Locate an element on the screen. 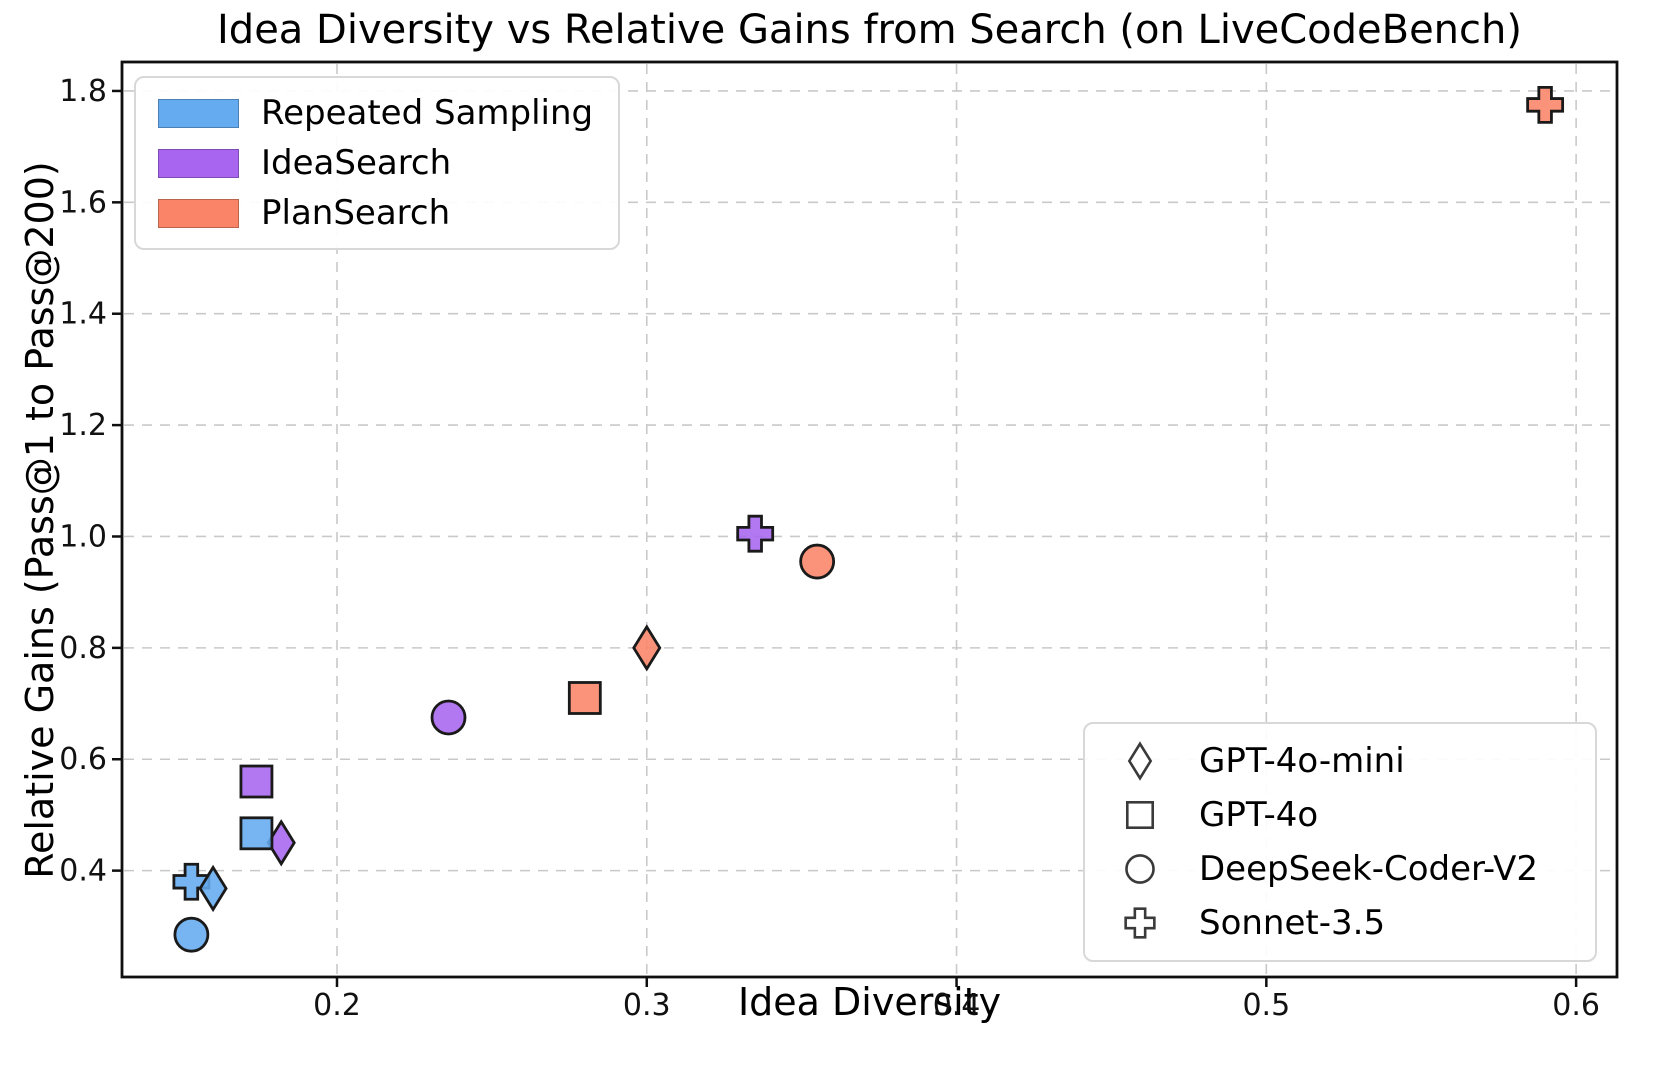 The image size is (1661, 1082). point-square-plansearch is located at coordinates (584, 698).